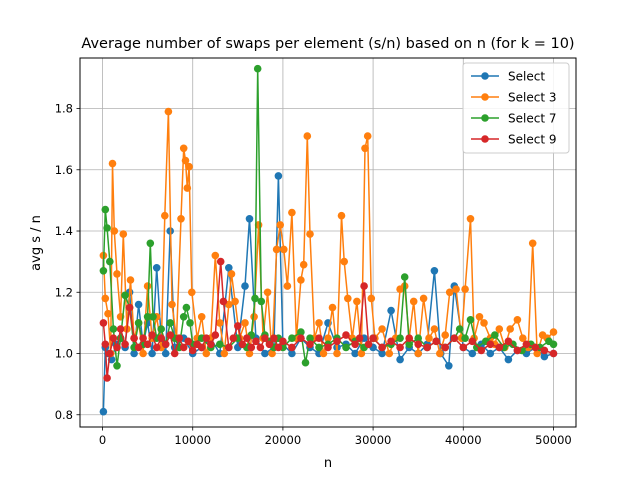 The image size is (640, 484). I want to click on legend-entries: Select Select 3 Select 7 Select 9, so click(513, 108).